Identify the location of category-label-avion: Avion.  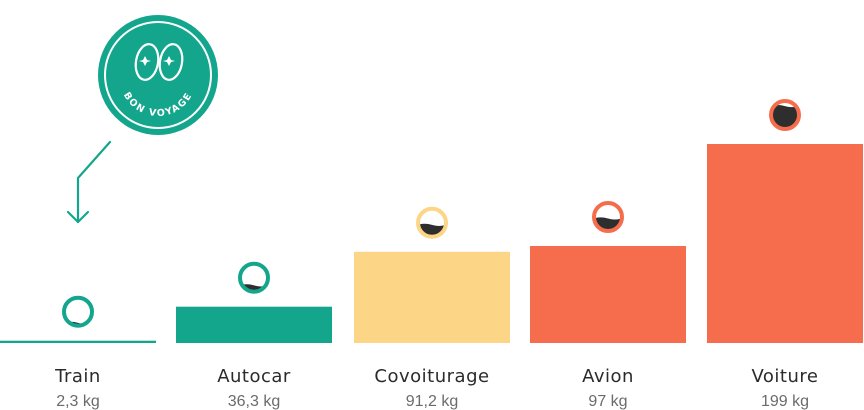
(608, 376).